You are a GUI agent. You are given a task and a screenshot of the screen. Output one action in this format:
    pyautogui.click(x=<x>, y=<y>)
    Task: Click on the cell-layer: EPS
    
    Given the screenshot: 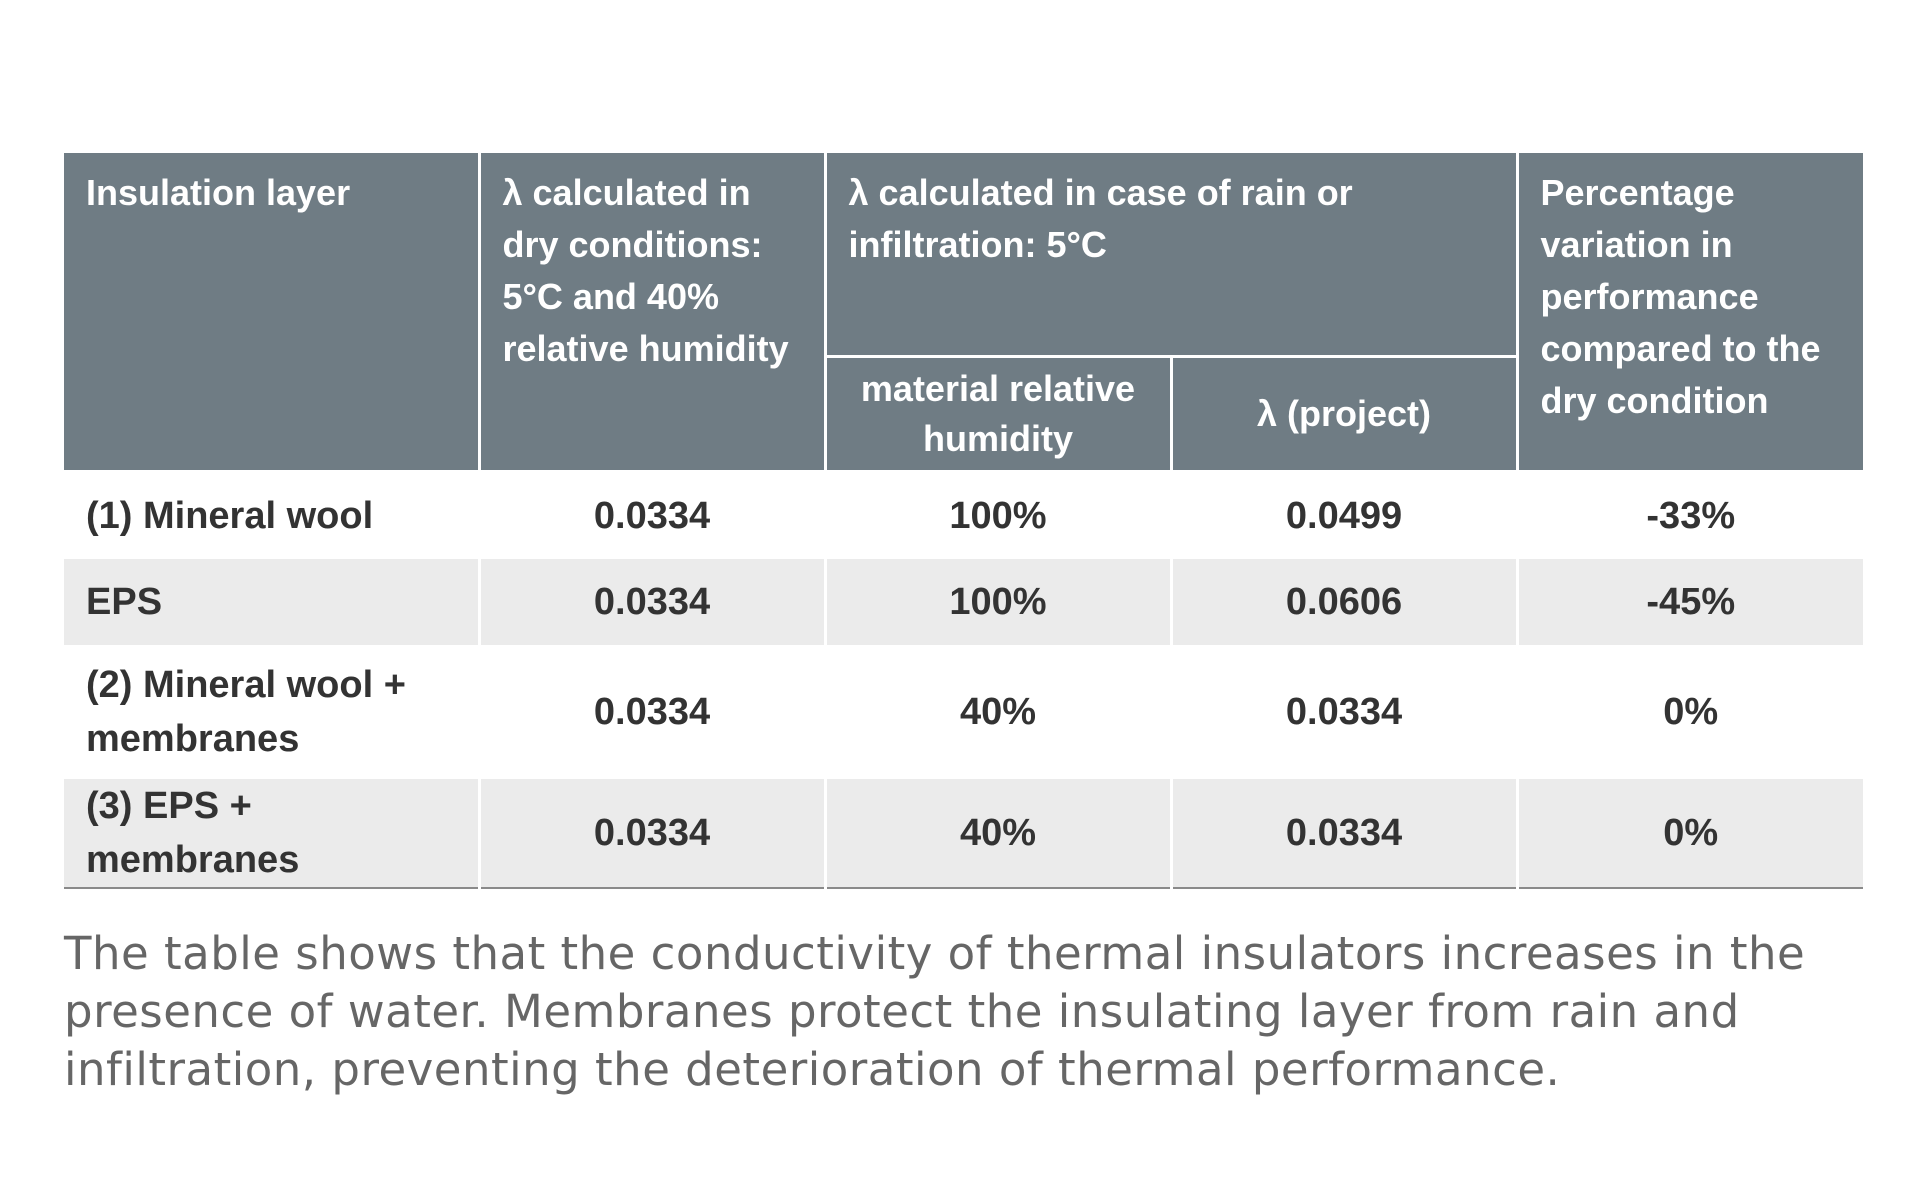 What is the action you would take?
    pyautogui.click(x=272, y=602)
    